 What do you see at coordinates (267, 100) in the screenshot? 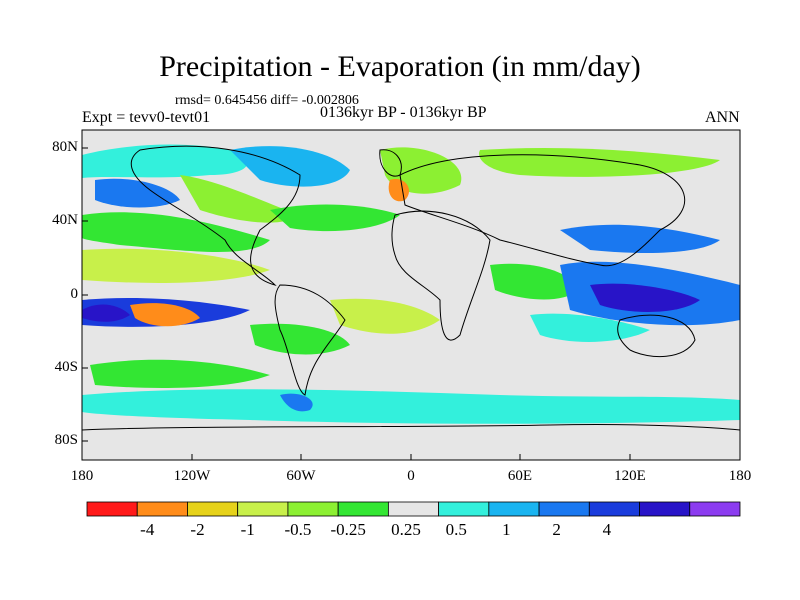
I see `stats-text: rmsd= 0.645456 diff= -0.002806` at bounding box center [267, 100].